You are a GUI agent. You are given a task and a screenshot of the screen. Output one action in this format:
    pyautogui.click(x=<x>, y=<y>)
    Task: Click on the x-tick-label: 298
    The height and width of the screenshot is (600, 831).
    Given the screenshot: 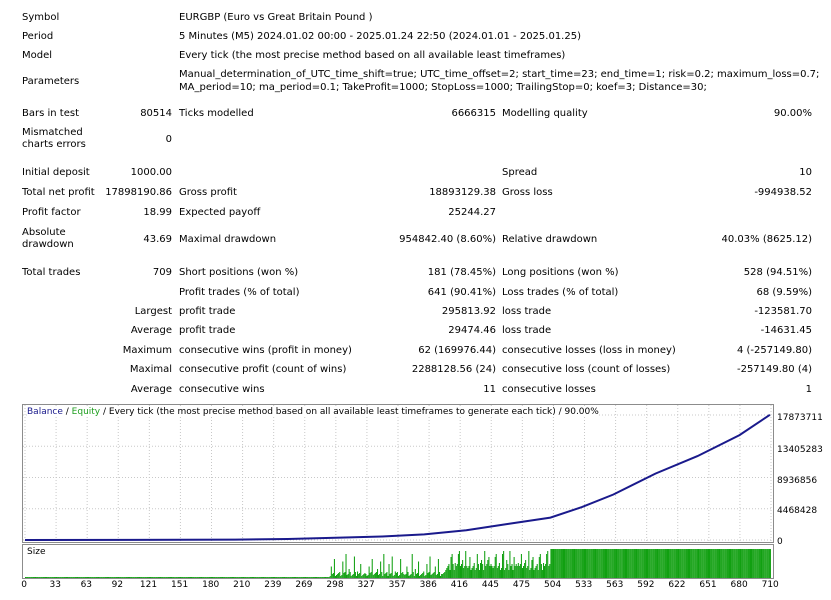 What is the action you would take?
    pyautogui.click(x=335, y=585)
    